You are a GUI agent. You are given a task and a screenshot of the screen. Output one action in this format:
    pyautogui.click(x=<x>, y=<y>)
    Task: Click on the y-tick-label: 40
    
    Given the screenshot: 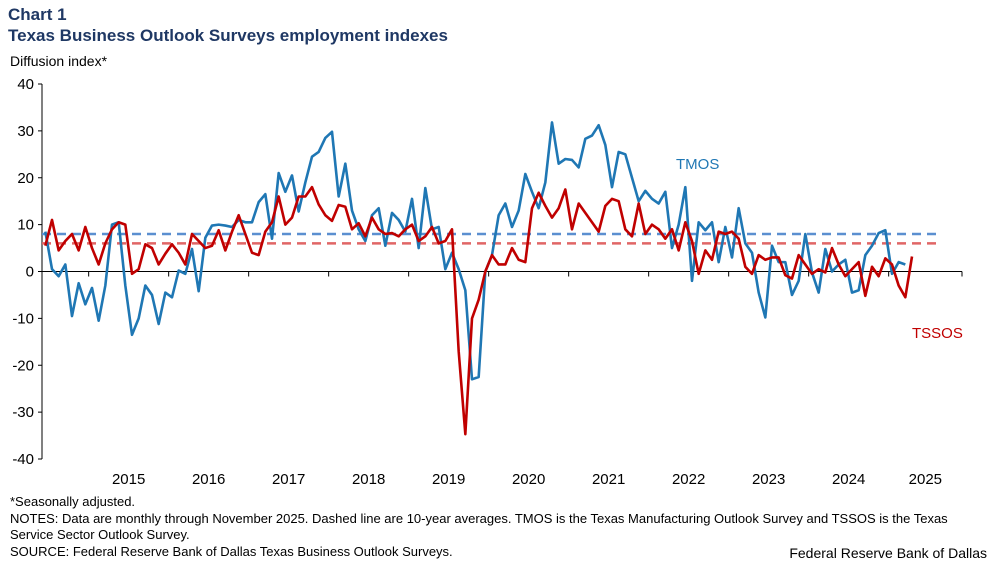 What is the action you would take?
    pyautogui.click(x=25, y=84)
    